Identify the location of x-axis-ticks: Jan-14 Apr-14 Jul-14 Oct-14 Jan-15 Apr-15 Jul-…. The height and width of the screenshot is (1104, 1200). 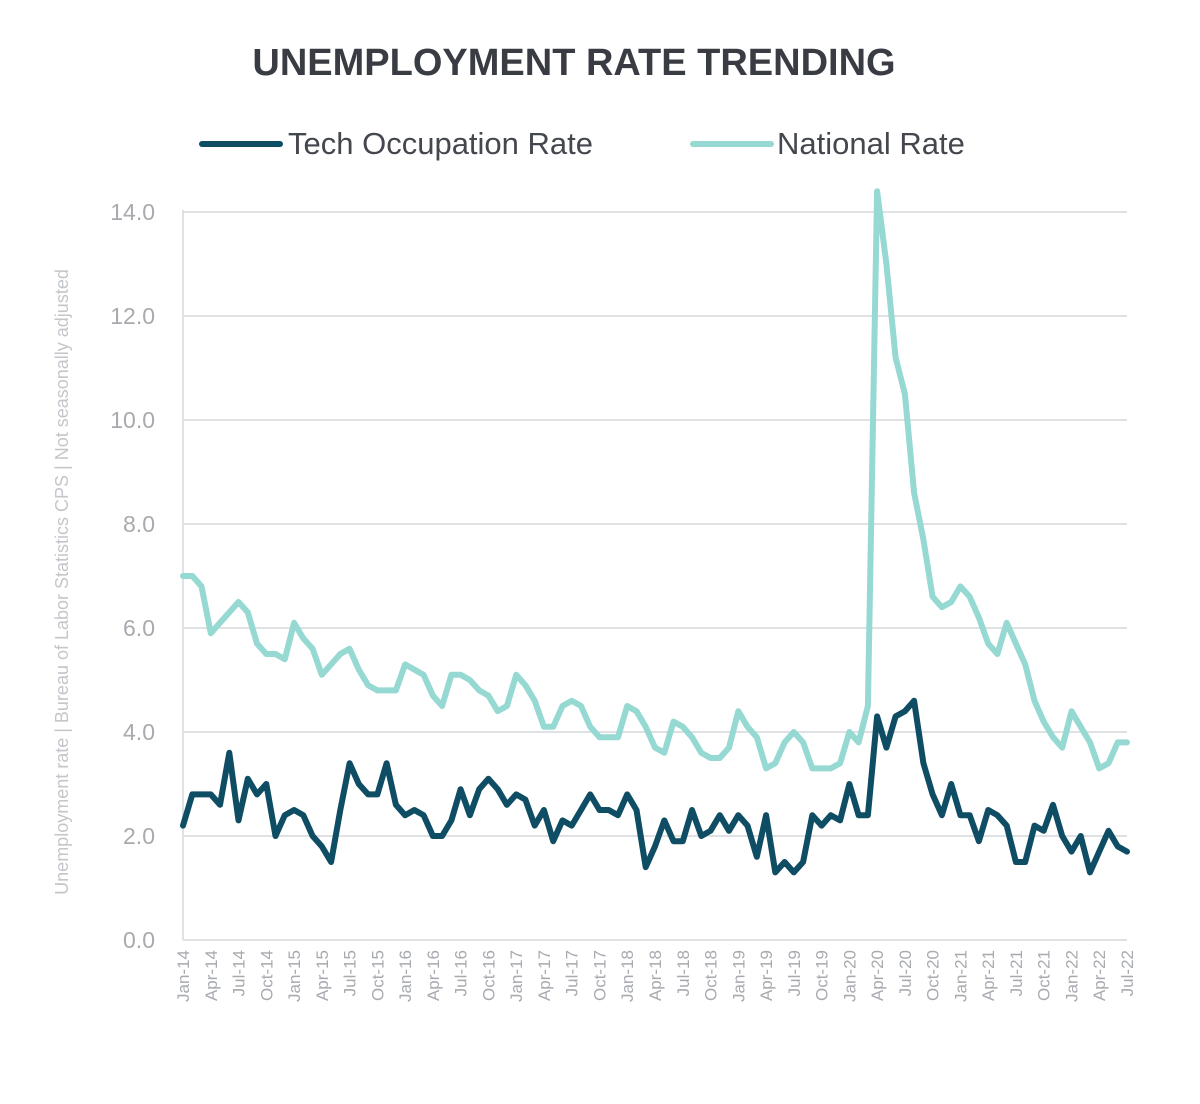
(655, 976).